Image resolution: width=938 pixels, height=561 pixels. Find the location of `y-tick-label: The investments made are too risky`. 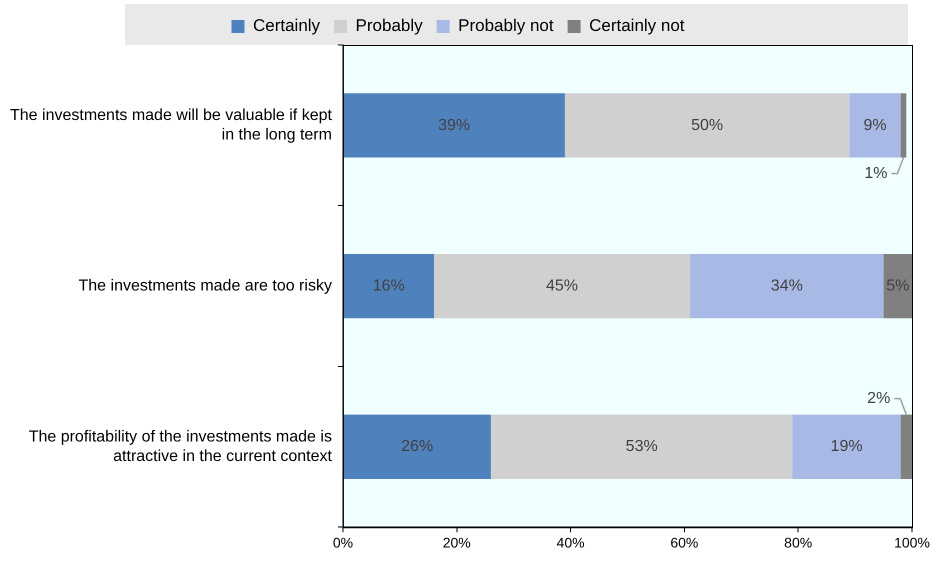

y-tick-label: The investments made are too risky is located at coordinates (205, 286).